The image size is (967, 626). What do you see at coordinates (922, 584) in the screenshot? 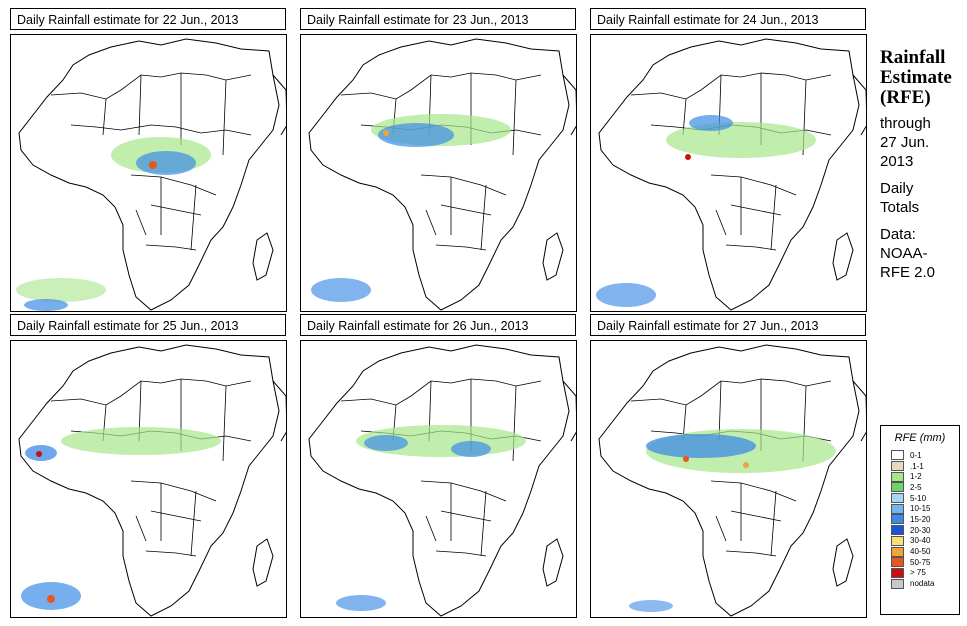
I see `legend-label: nodata` at bounding box center [922, 584].